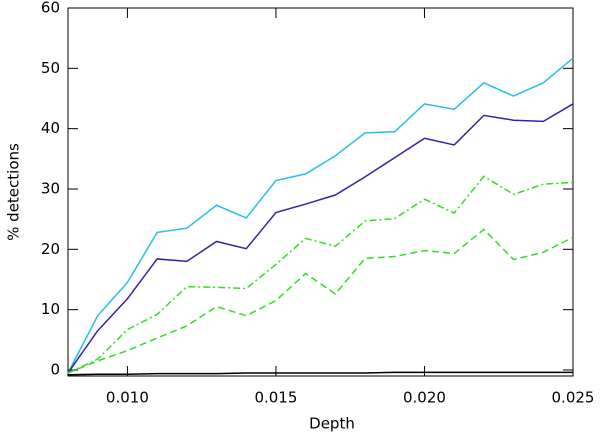 This screenshot has height=438, width=600. I want to click on y-tick-label: 50, so click(50, 68).